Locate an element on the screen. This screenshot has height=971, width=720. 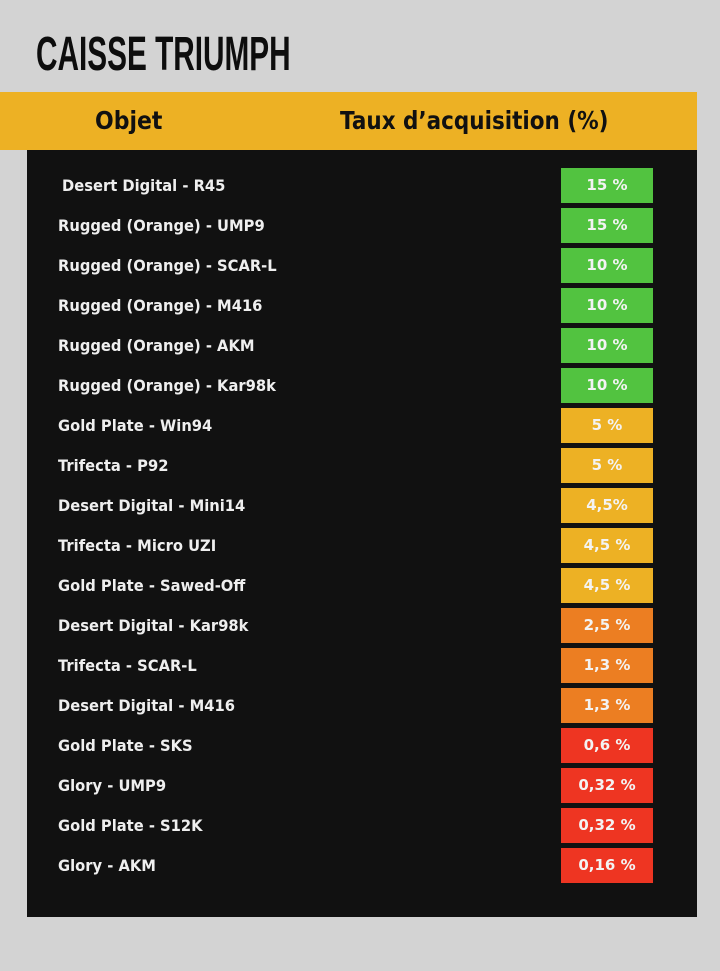
rate-badge: 2,5 % is located at coordinates (607, 625).